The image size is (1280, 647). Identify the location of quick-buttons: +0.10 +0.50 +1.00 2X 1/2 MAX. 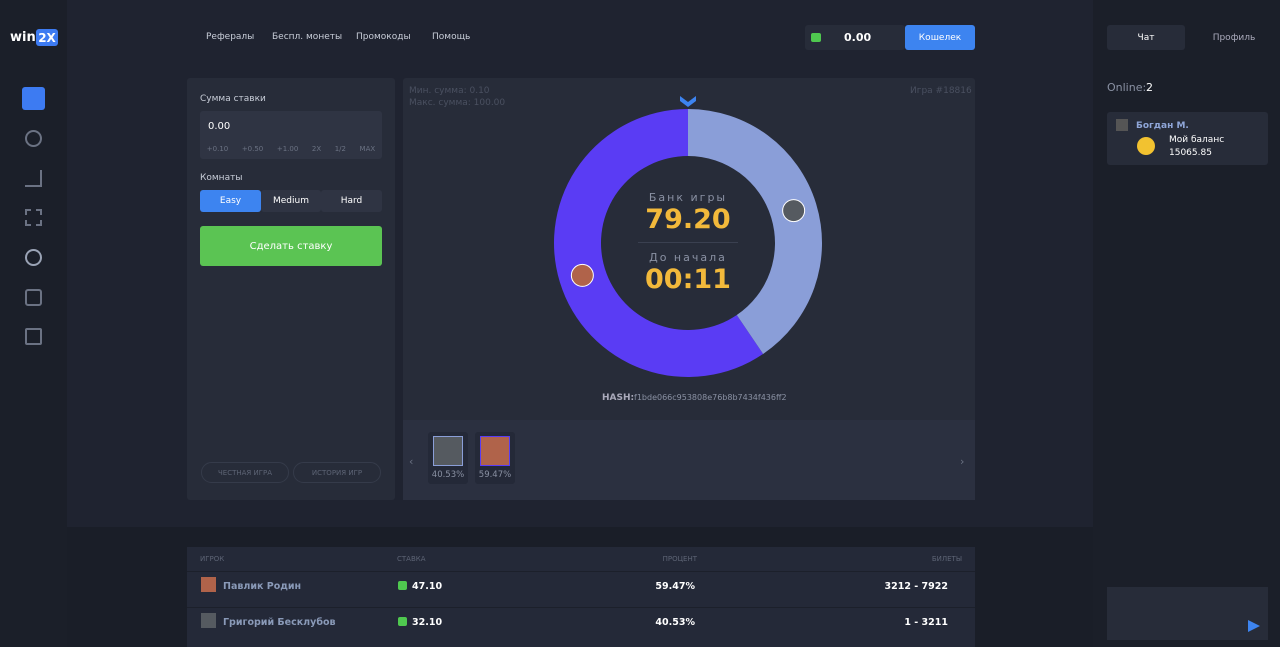
(291, 149).